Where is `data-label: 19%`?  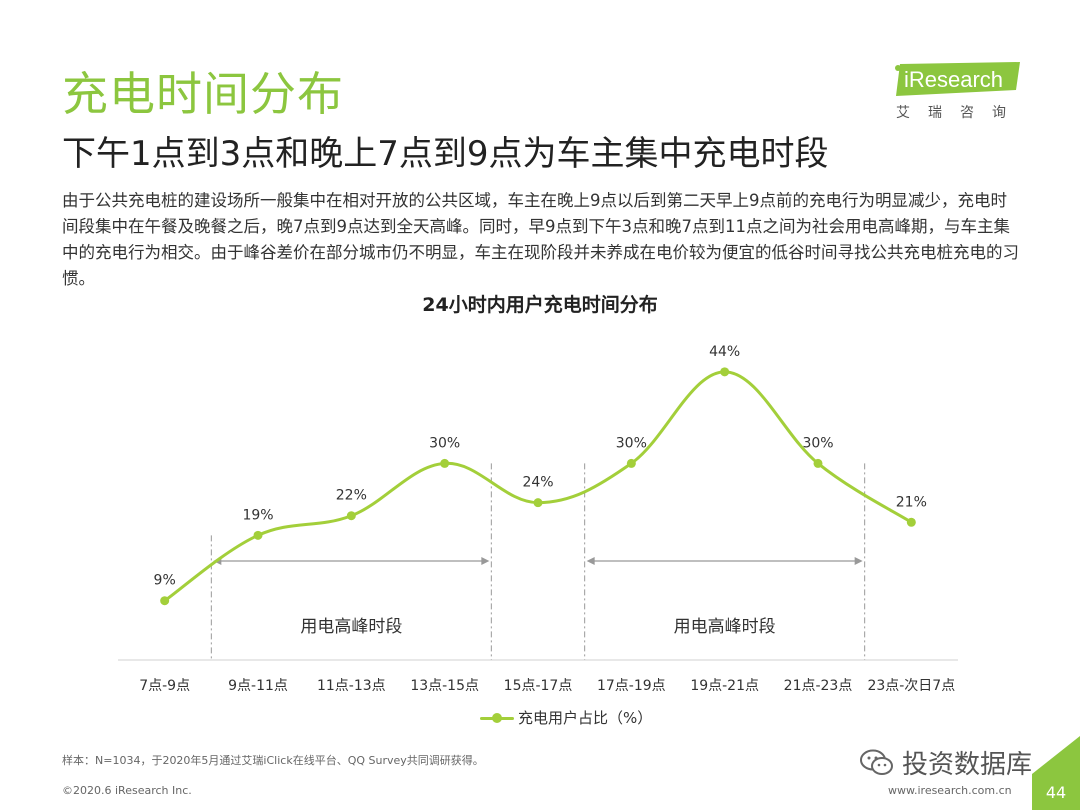 data-label: 19% is located at coordinates (257, 515).